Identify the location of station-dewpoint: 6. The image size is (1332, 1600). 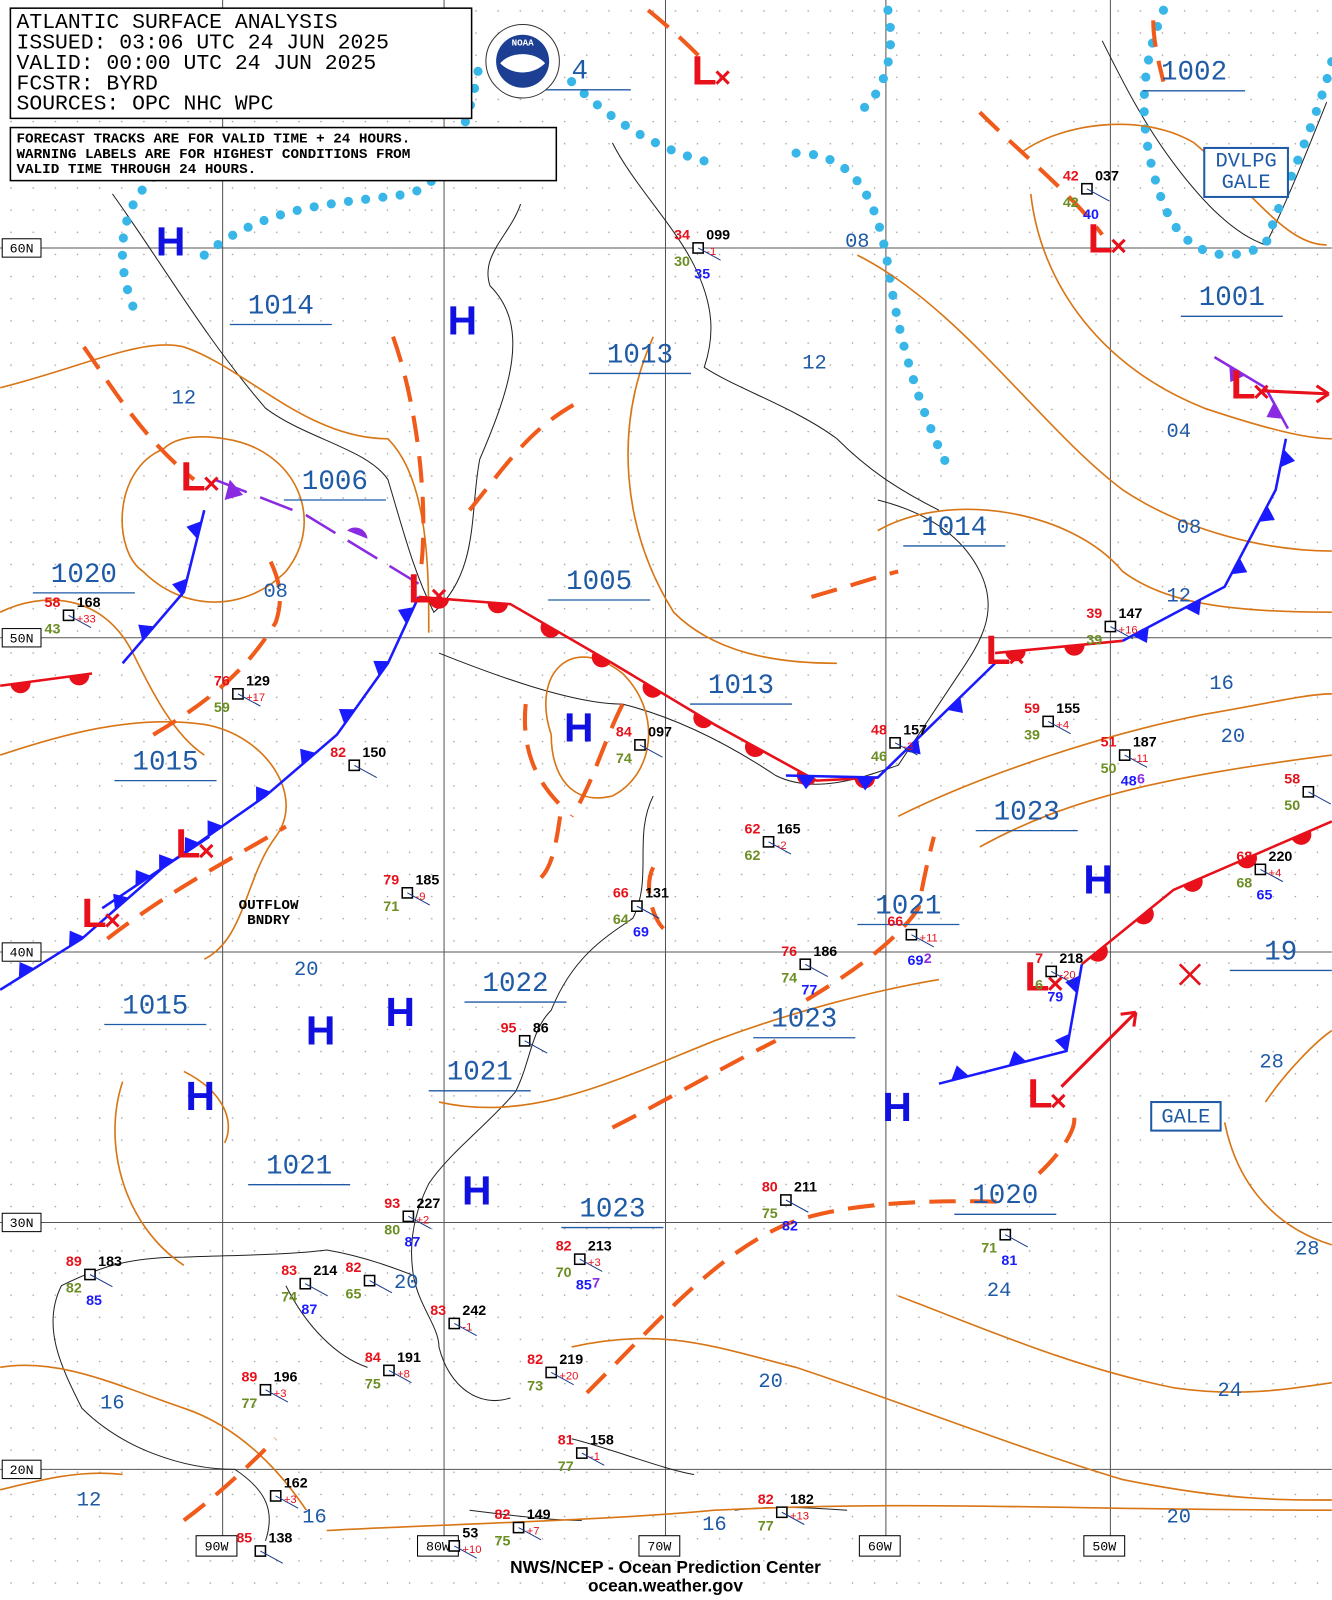
(1039, 985).